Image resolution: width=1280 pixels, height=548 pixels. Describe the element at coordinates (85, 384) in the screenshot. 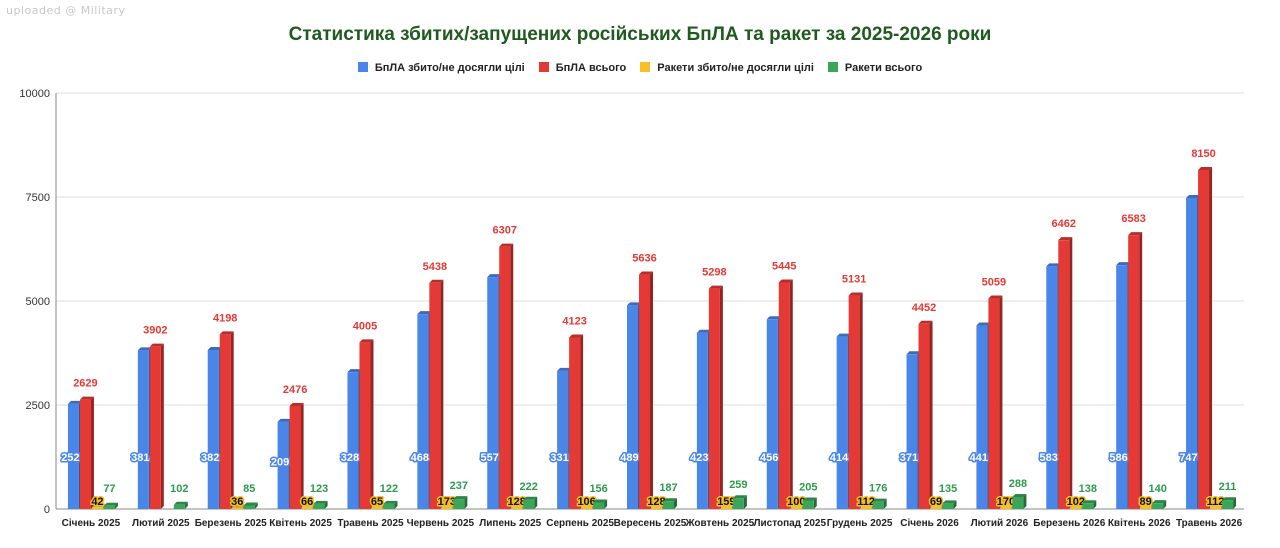

I see `data-label: 2629` at that location.